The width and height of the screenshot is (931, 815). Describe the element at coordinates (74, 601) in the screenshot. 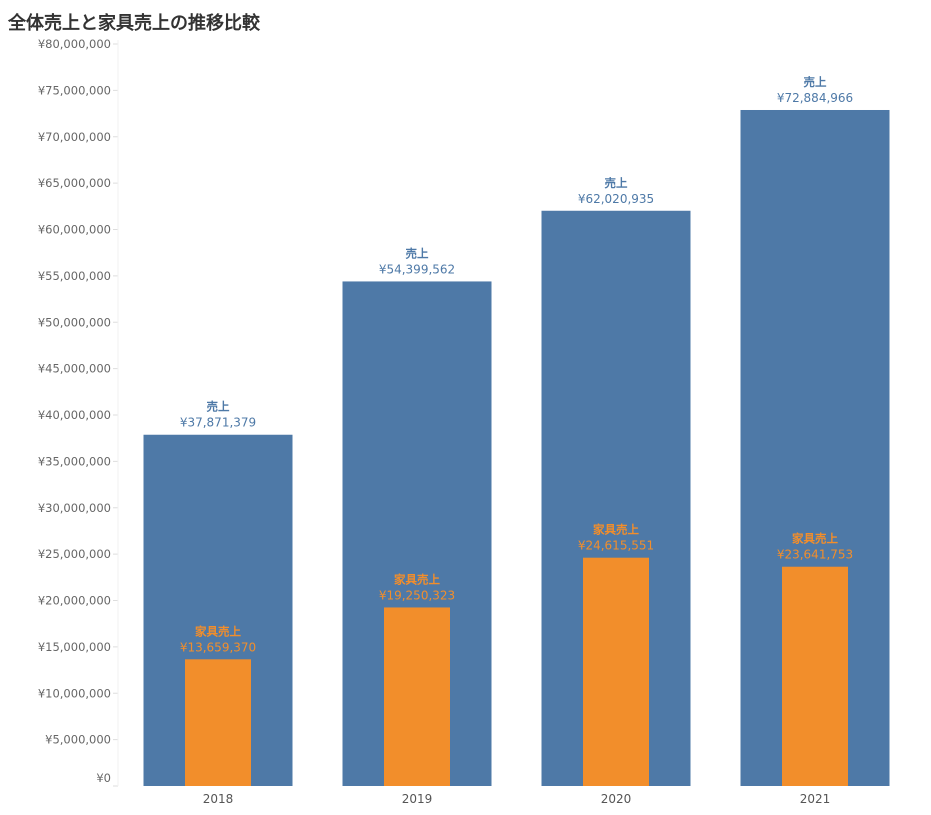

I see `y-tick-label: ¥20,000,000` at that location.